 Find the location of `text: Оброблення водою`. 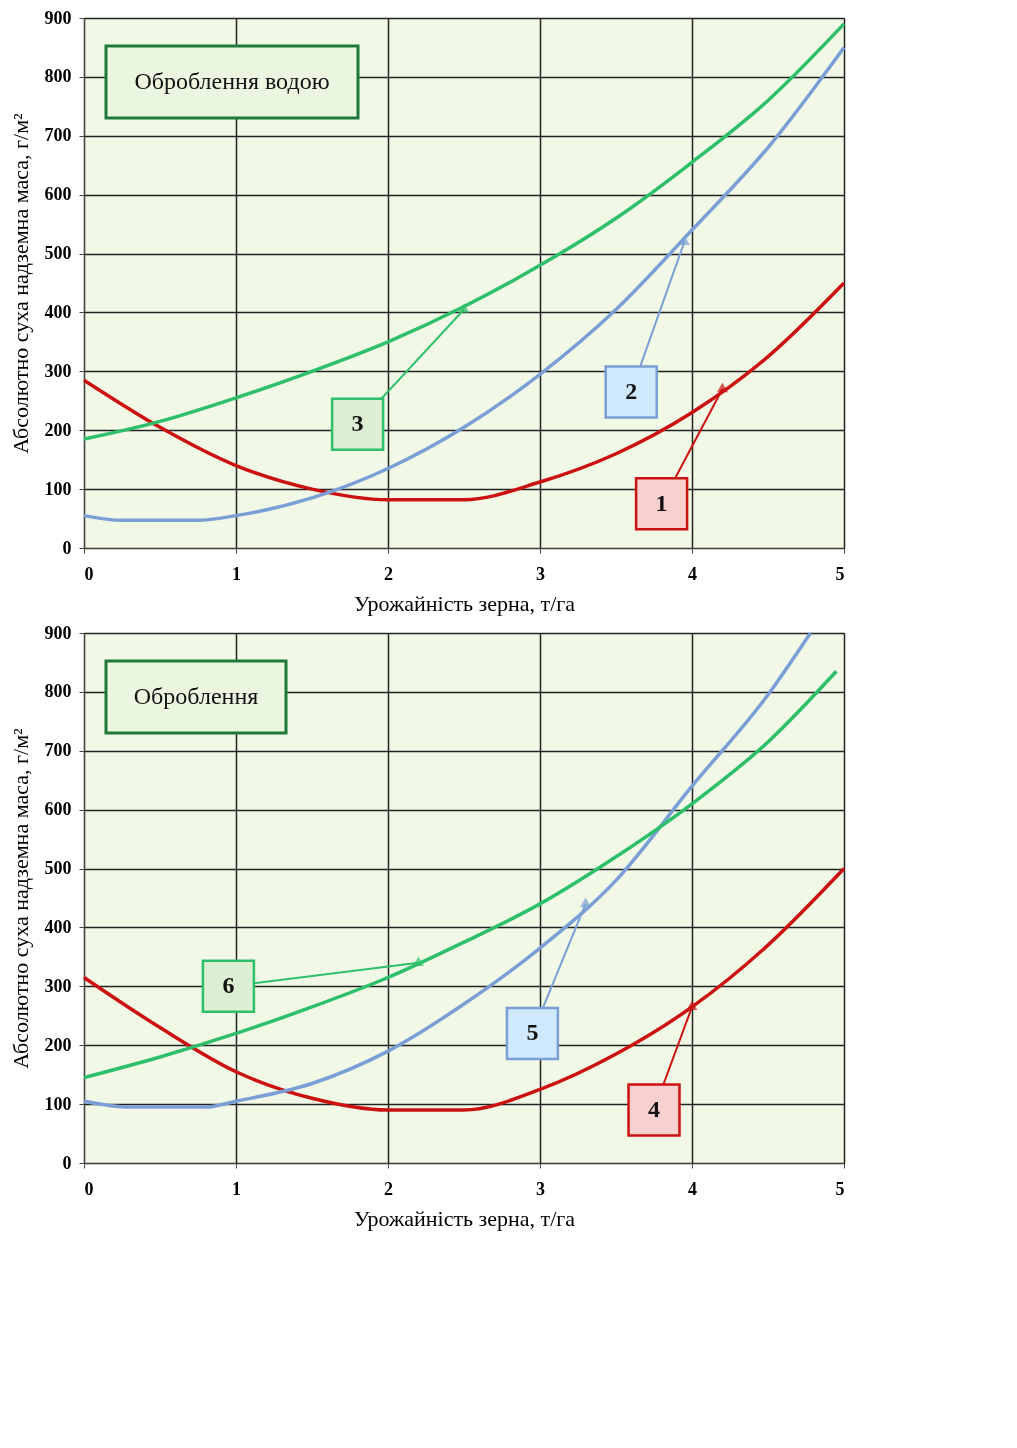

text: Оброблення водою is located at coordinates (232, 81).